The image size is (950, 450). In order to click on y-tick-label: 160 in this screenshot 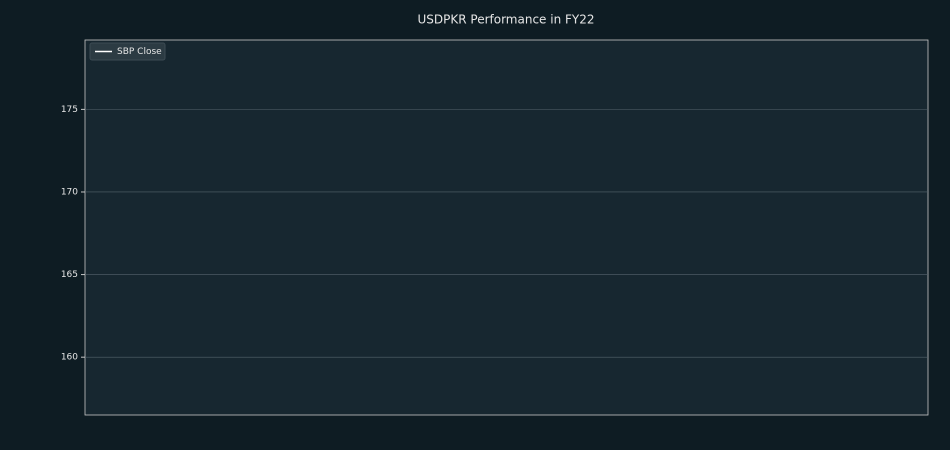, I will do `click(69, 358)`.